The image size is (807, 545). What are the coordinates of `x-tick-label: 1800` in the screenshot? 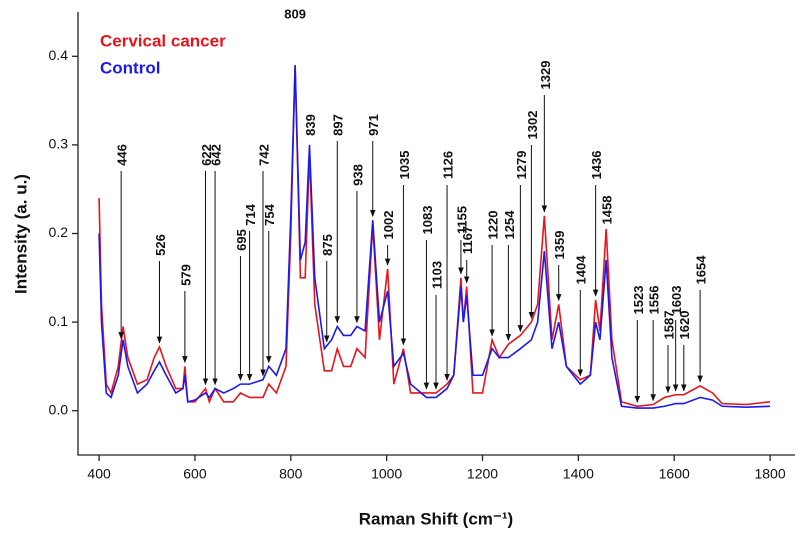 It's located at (769, 474).